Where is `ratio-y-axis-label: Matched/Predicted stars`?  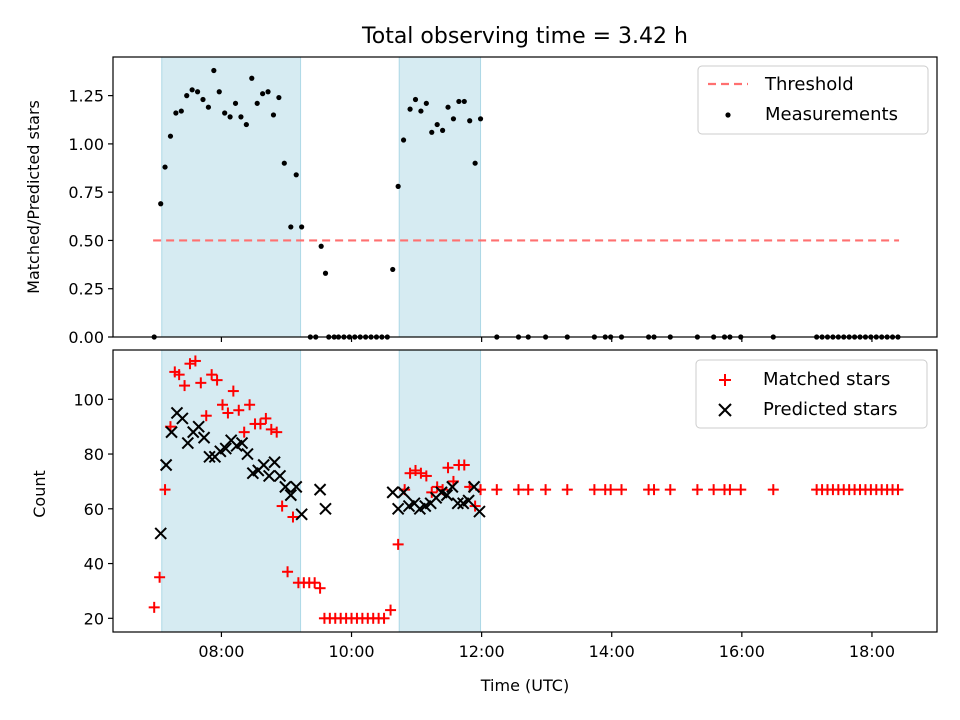
ratio-y-axis-label: Matched/Predicted stars is located at coordinates (33, 197).